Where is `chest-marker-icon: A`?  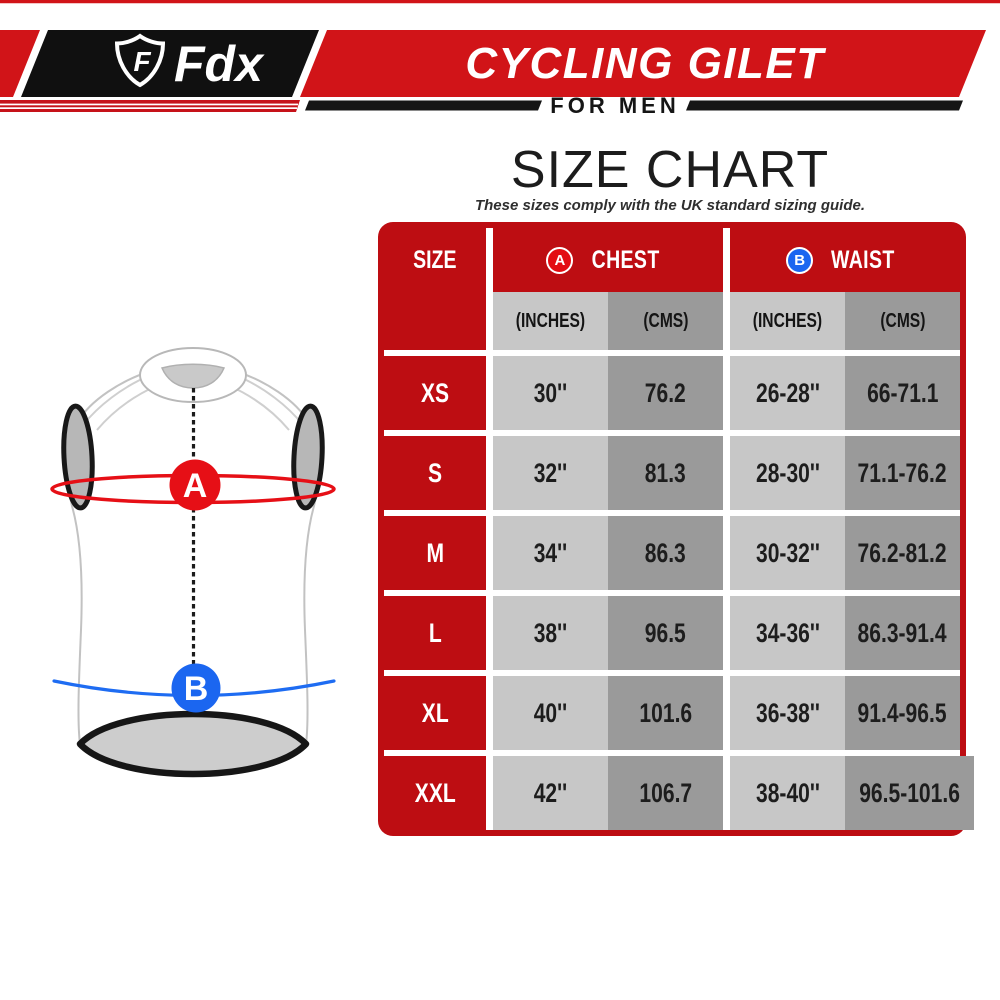 chest-marker-icon: A is located at coordinates (560, 260).